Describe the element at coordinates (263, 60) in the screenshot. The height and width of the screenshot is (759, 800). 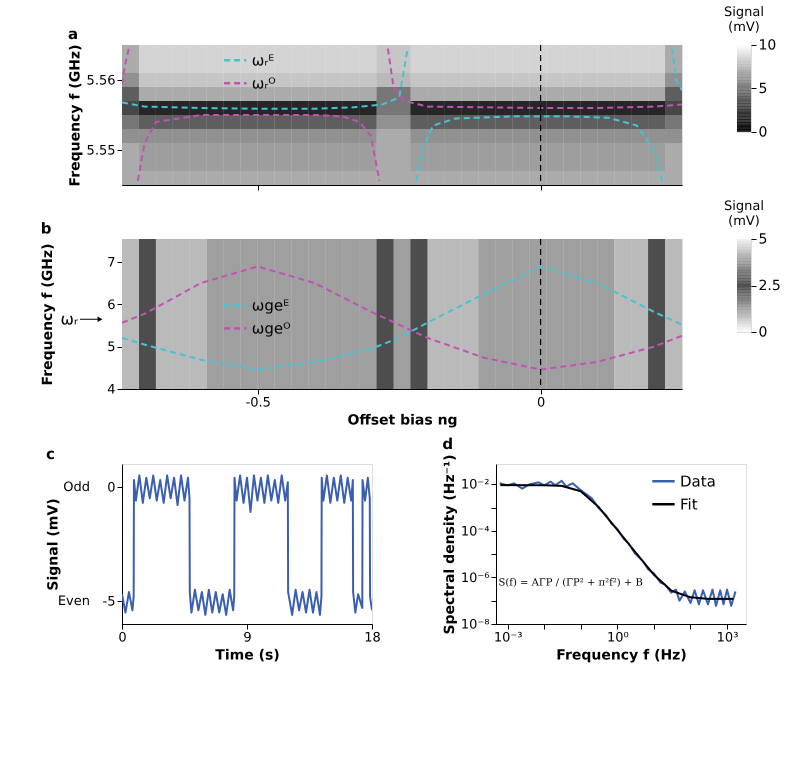
I see `legend-label: ωᵣᴱ` at that location.